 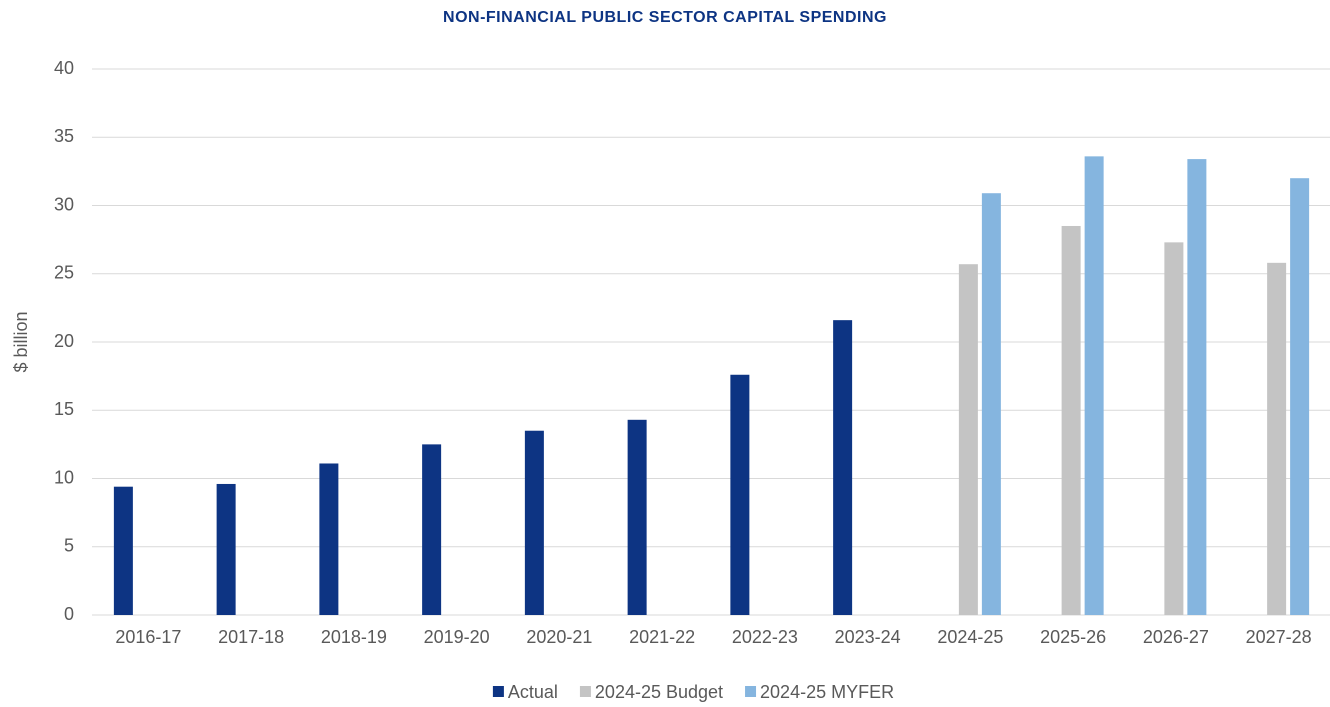 I want to click on y-tick-label: 15, so click(x=64, y=409).